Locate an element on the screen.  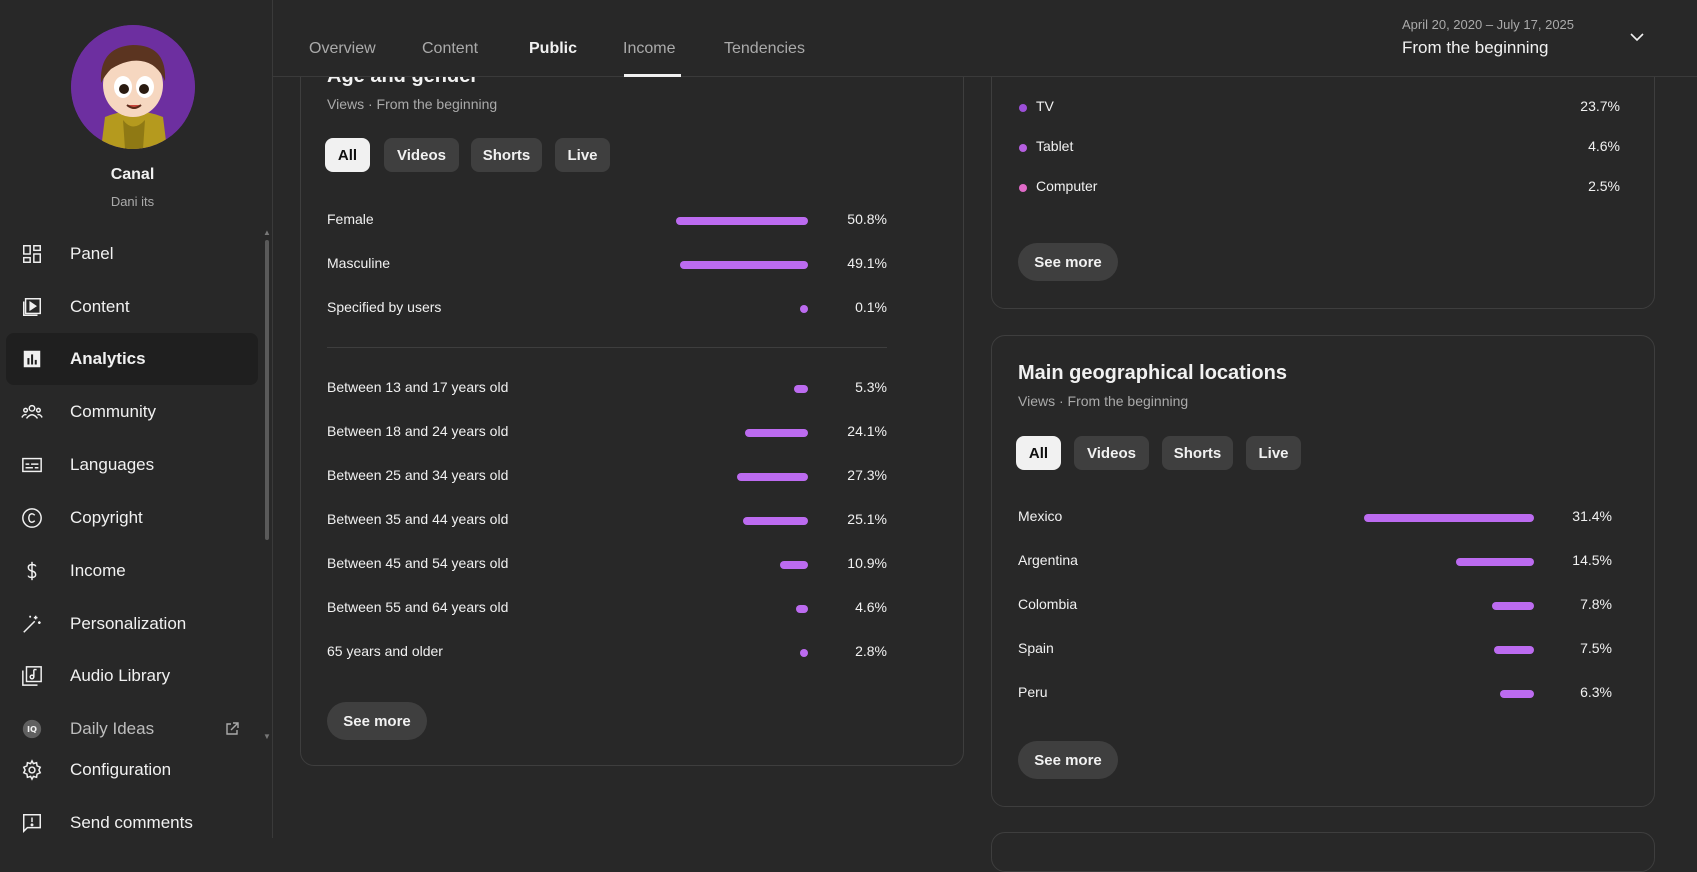
next-card is located at coordinates (1323, 852).